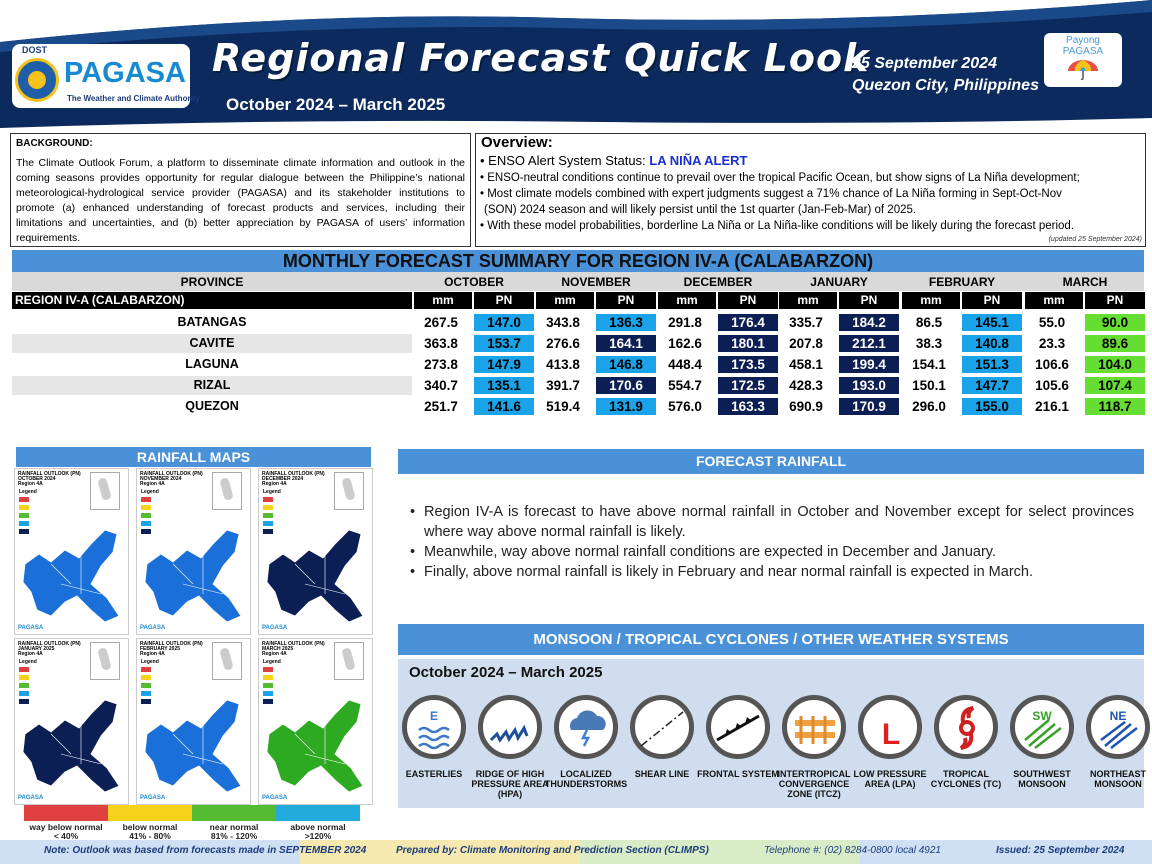 The height and width of the screenshot is (864, 1152). I want to click on table-cell-mm: 150.1, so click(929, 385).